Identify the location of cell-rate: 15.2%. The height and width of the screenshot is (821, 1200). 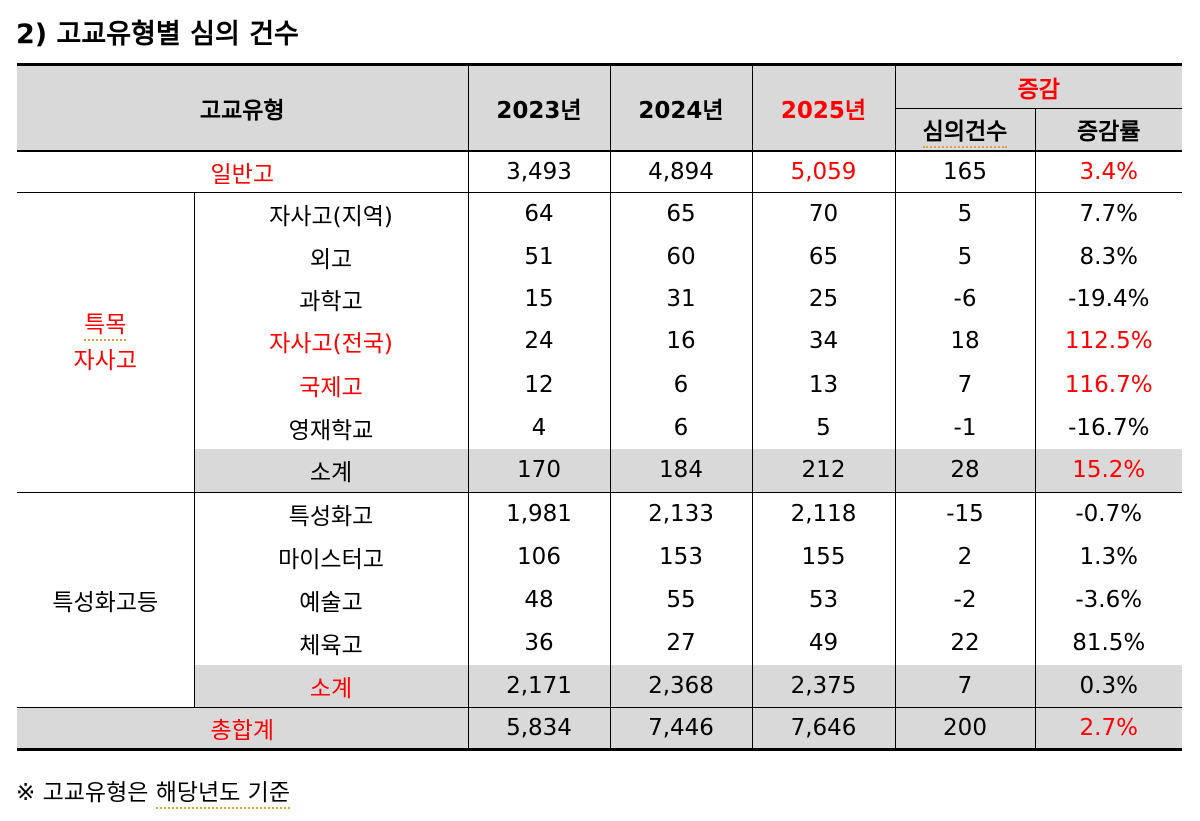
(1108, 470).